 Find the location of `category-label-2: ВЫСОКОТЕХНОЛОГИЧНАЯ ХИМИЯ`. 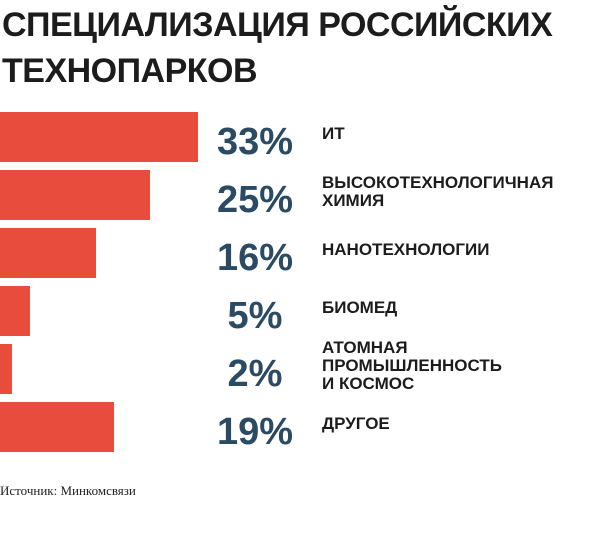

category-label-2: ВЫСОКОТЕХНОЛОГИЧНАЯ ХИМИЯ is located at coordinates (437, 191).